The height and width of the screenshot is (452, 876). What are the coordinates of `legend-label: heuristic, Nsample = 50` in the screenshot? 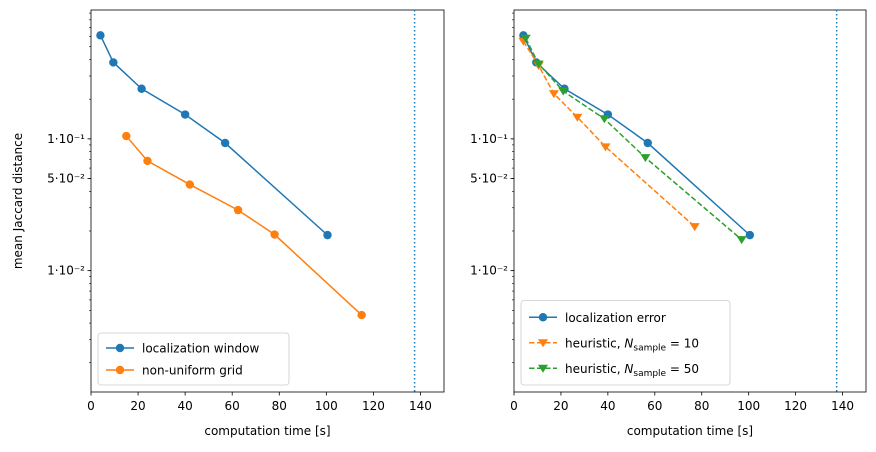 It's located at (632, 370).